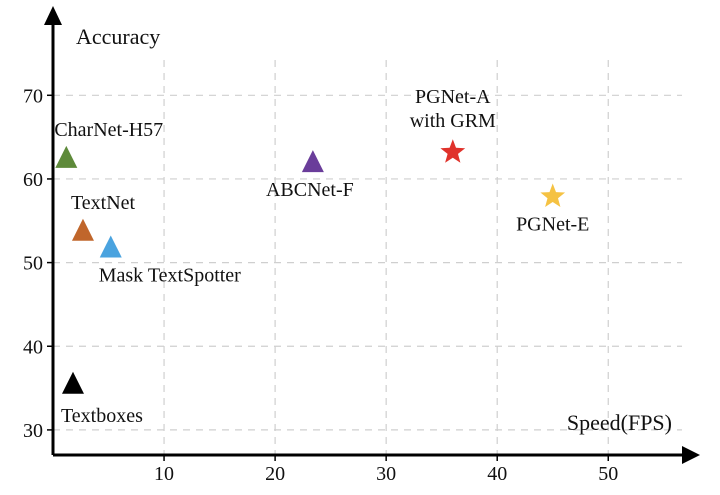  What do you see at coordinates (608, 474) in the screenshot?
I see `x-tick-label: 50` at bounding box center [608, 474].